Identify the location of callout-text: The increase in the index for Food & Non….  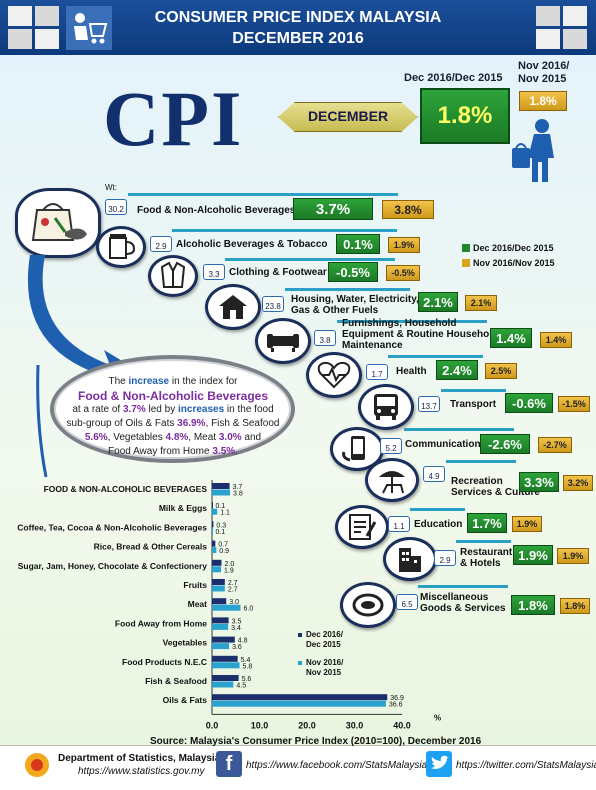
(173, 417).